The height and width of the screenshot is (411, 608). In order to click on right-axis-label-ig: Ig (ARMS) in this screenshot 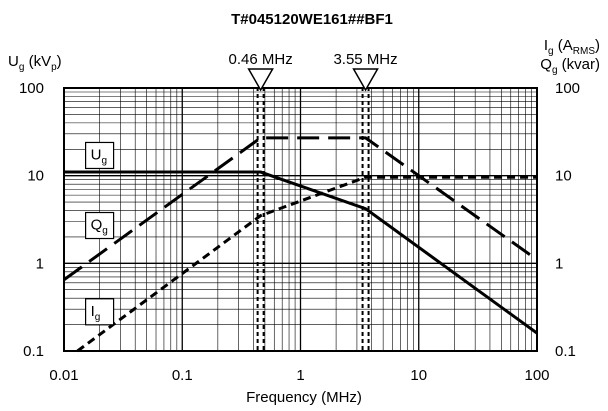, I will do `click(572, 47)`.